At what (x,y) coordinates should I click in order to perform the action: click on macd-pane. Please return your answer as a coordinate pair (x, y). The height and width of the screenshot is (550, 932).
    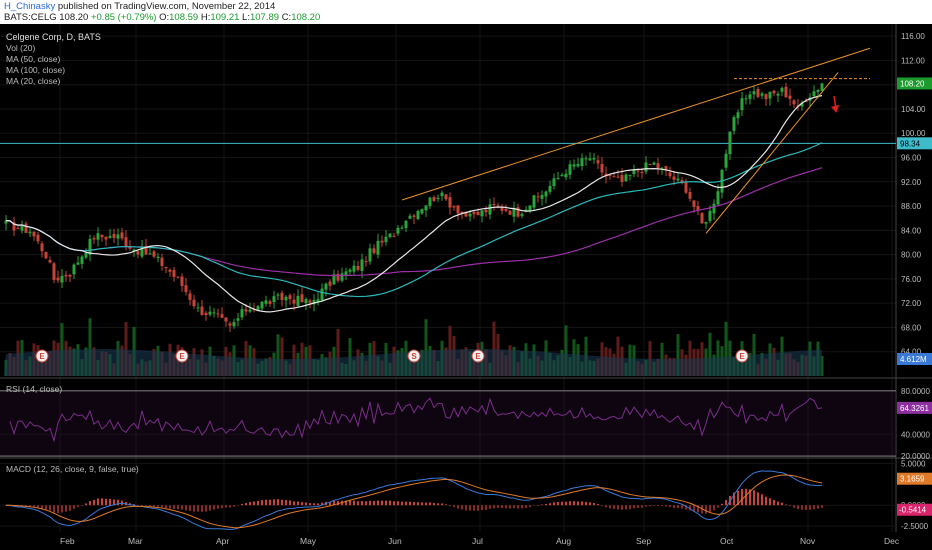
    Looking at the image, I should click on (448, 496).